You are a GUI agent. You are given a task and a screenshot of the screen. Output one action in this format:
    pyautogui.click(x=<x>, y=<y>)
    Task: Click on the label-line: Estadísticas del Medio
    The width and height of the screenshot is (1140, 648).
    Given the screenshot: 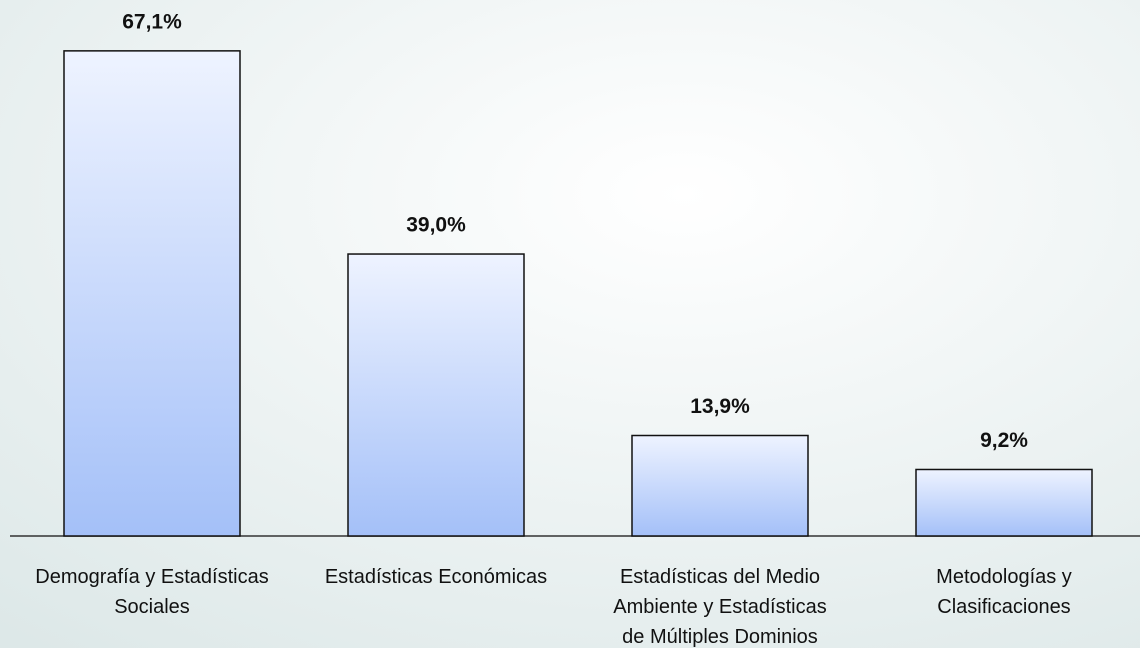 What is the action you would take?
    pyautogui.click(x=720, y=577)
    